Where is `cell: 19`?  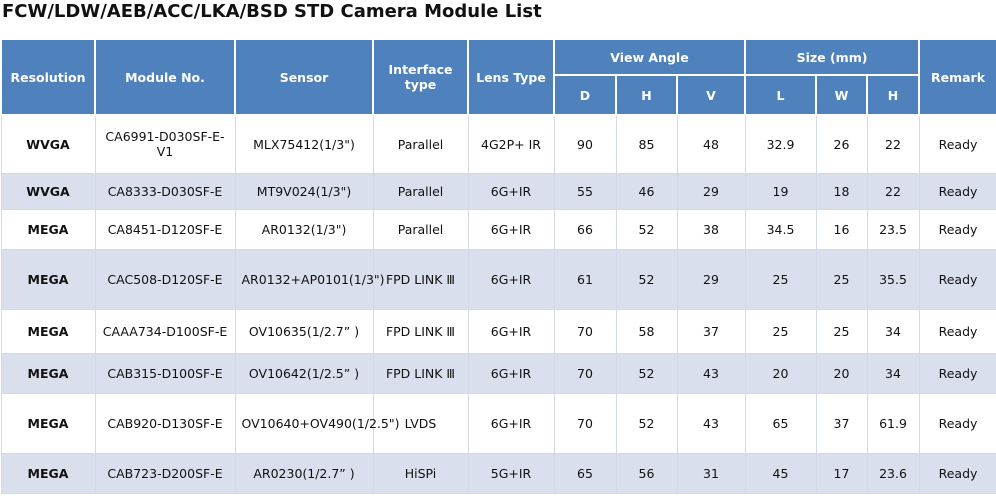
cell: 19 is located at coordinates (780, 191).